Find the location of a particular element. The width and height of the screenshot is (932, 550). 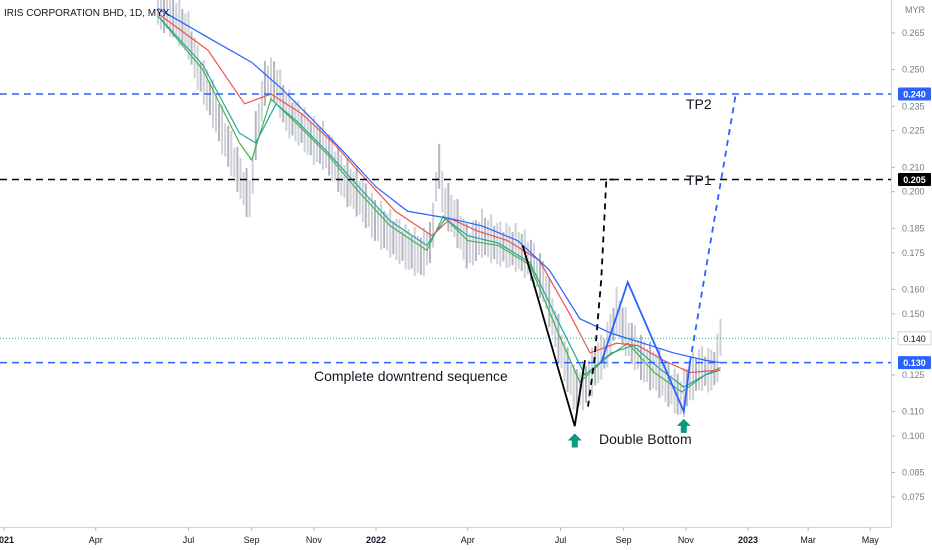

symbol-name: IRIS CORPORATION BHD is located at coordinates (64, 13).